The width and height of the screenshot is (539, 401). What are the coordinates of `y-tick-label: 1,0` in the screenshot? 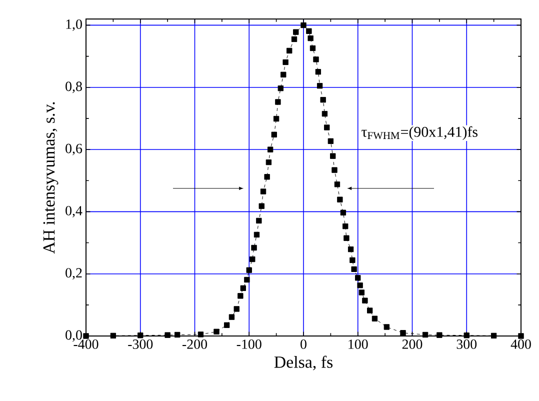 It's located at (74, 25).